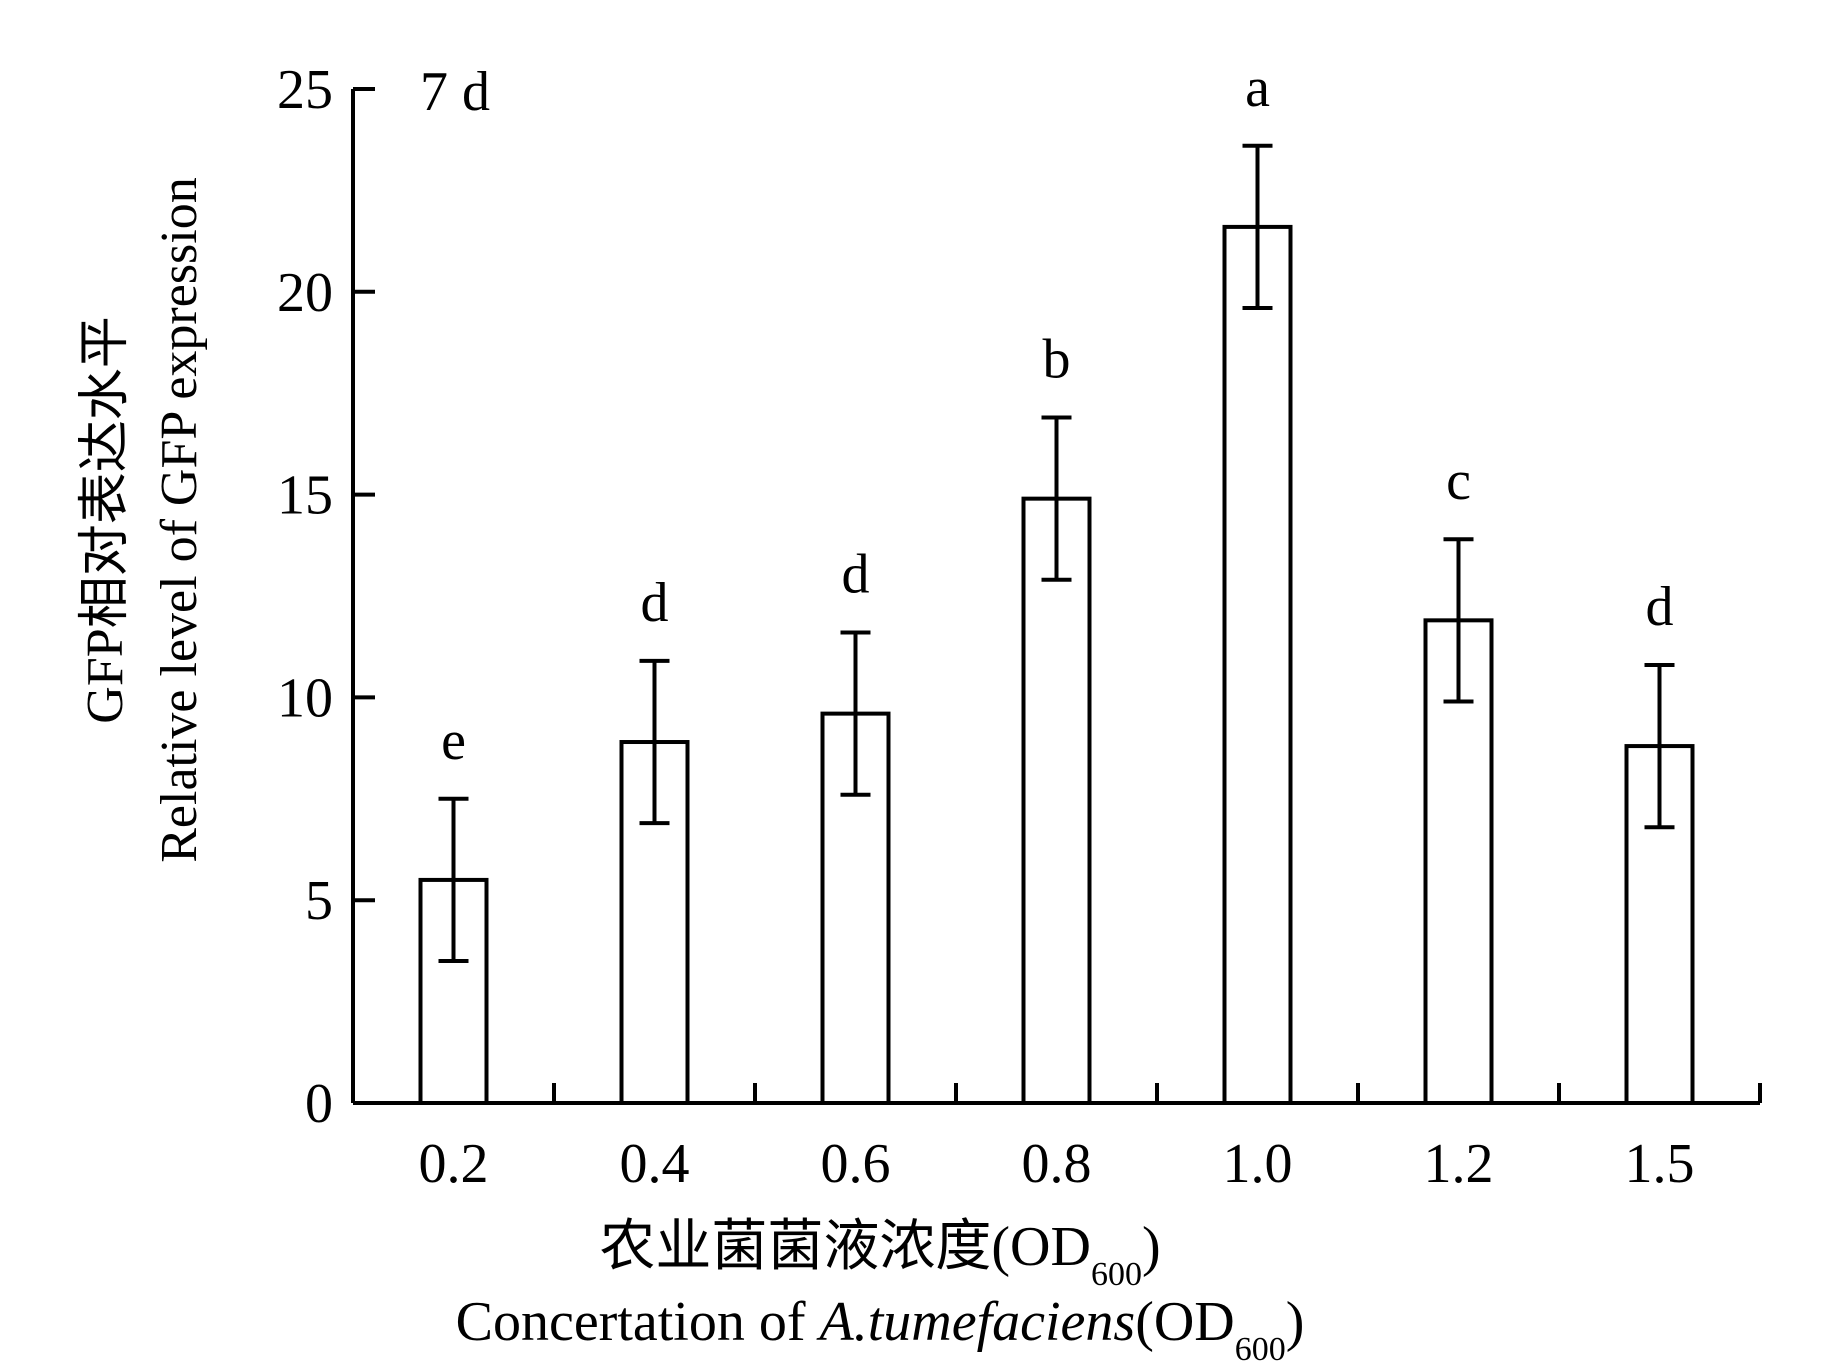 The image size is (1843, 1370). Describe the element at coordinates (105, 519) in the screenshot. I see `y-axis-title-cn: GFP相对表达水平` at that location.